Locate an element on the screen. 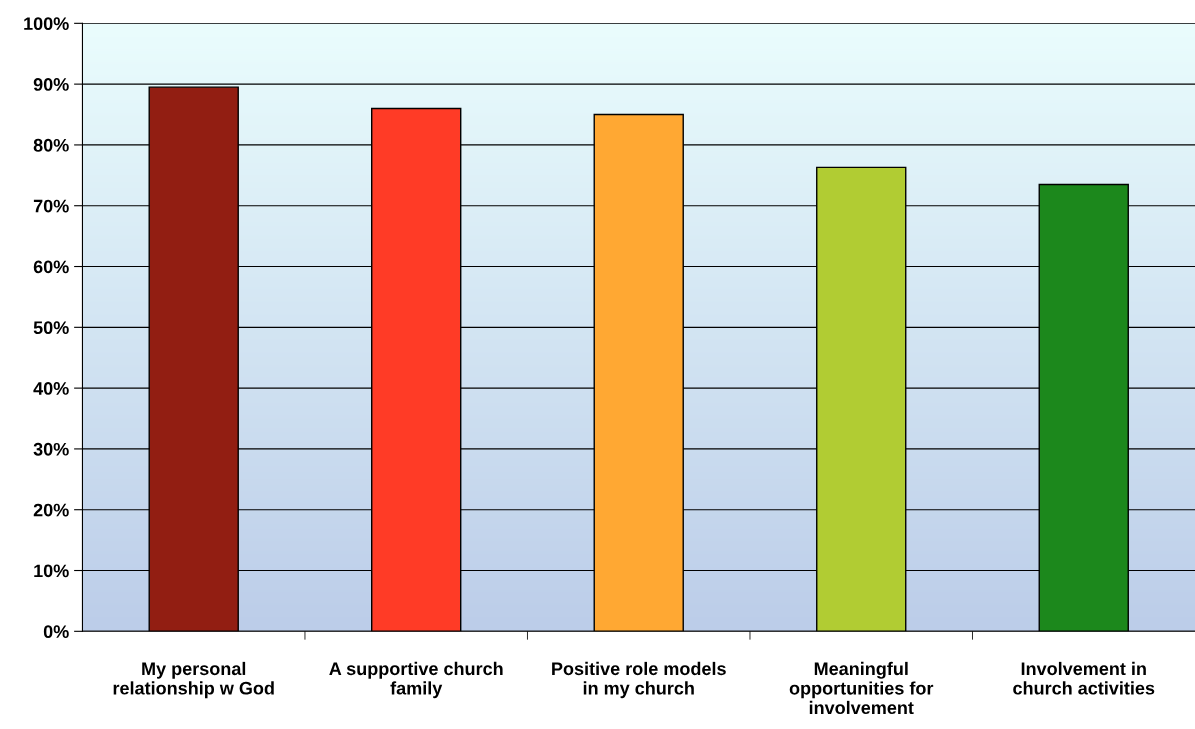 Image resolution: width=1195 pixels, height=729 pixels. y-tick-label: 70% is located at coordinates (51, 206).